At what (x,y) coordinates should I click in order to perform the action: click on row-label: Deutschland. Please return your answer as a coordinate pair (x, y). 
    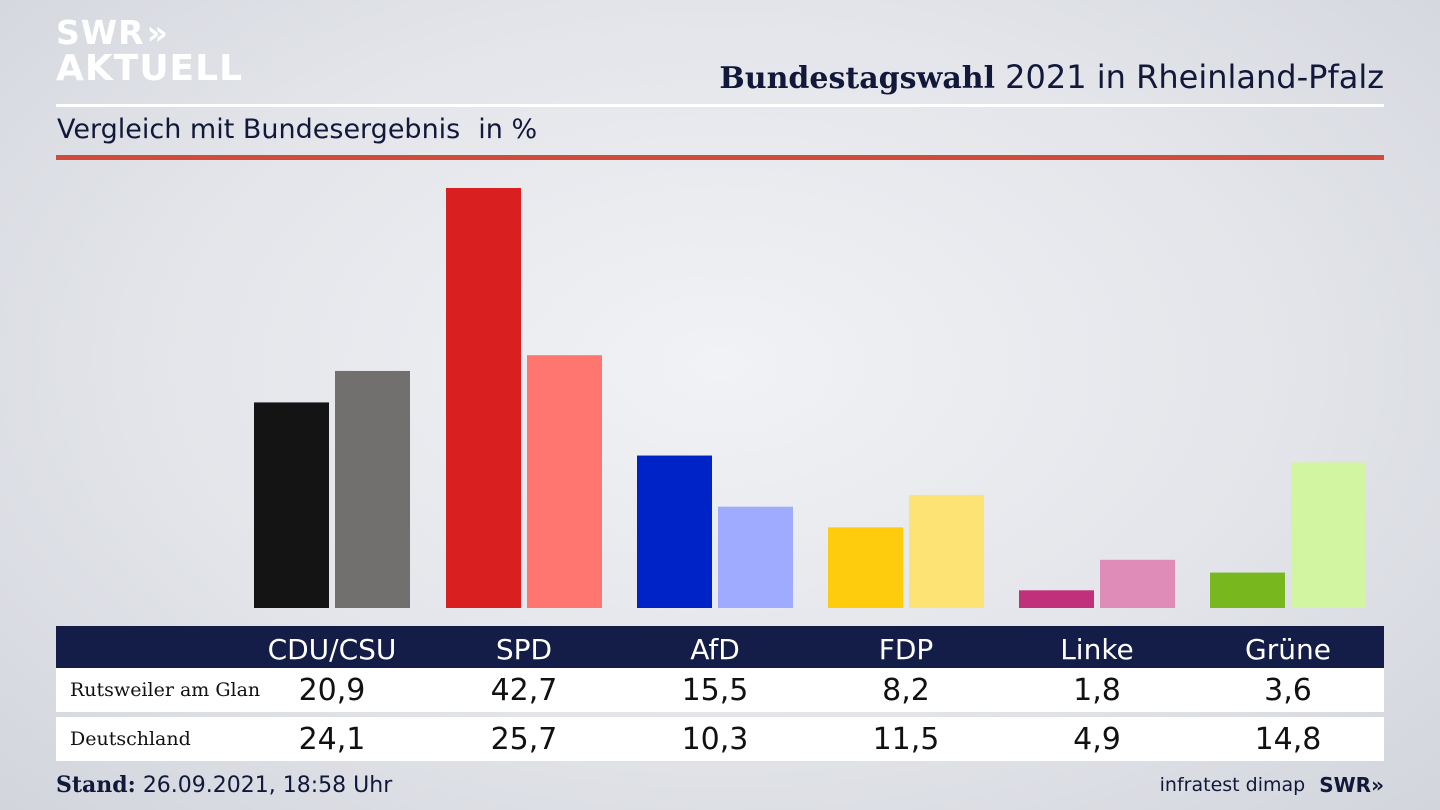
    Looking at the image, I should click on (130, 739).